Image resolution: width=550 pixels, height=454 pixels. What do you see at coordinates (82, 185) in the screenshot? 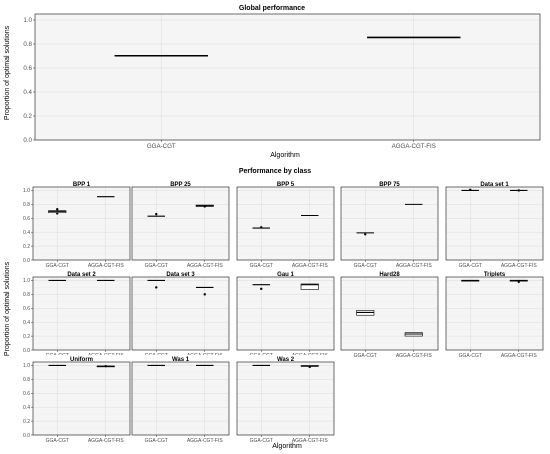
I see `facet-title: BPP 1` at bounding box center [82, 185].